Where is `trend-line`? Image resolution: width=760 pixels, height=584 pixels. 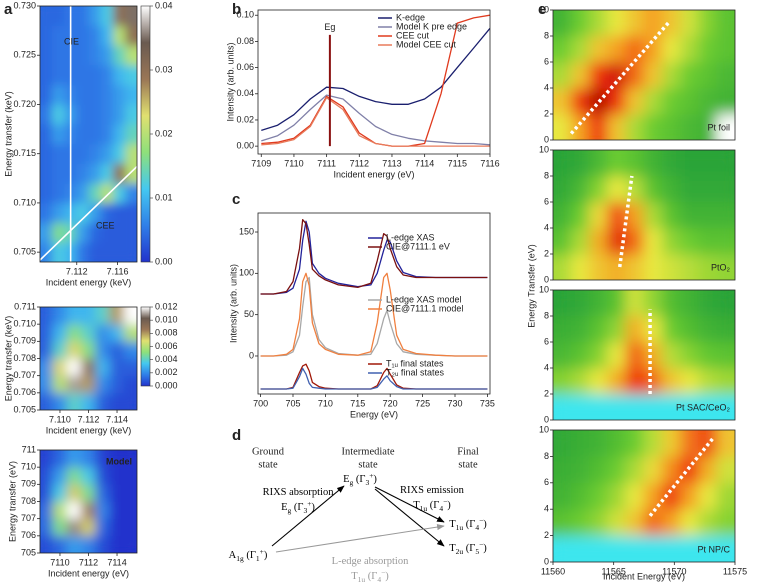 trend-line is located at coordinates (682, 476).